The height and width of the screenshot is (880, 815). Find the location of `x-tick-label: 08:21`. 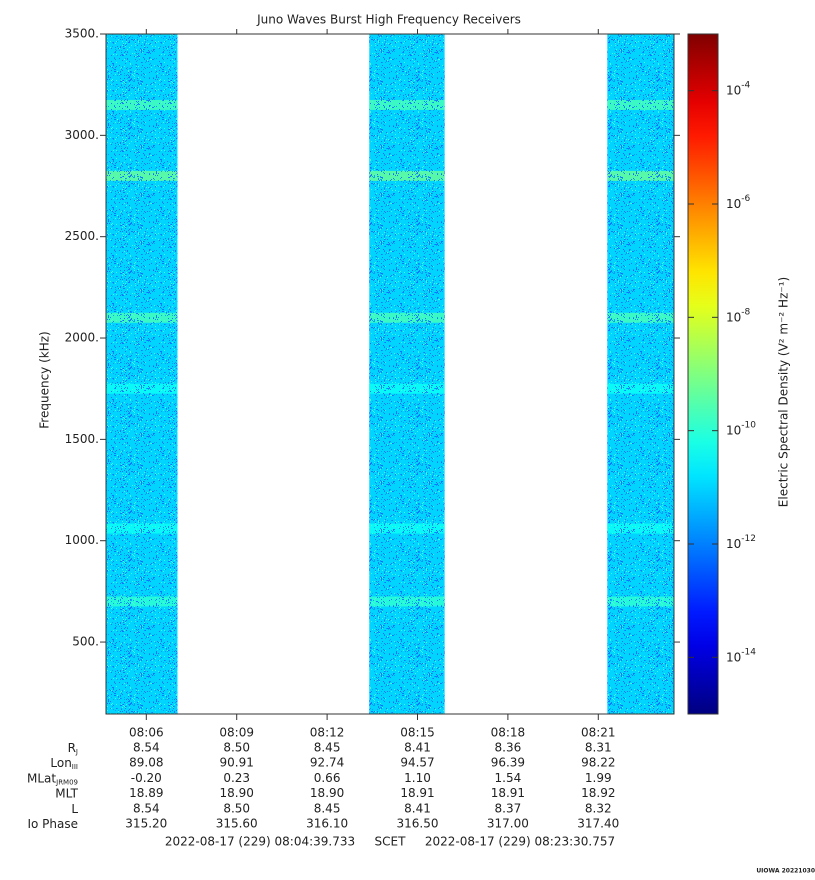

x-tick-label: 08:21 is located at coordinates (598, 733).